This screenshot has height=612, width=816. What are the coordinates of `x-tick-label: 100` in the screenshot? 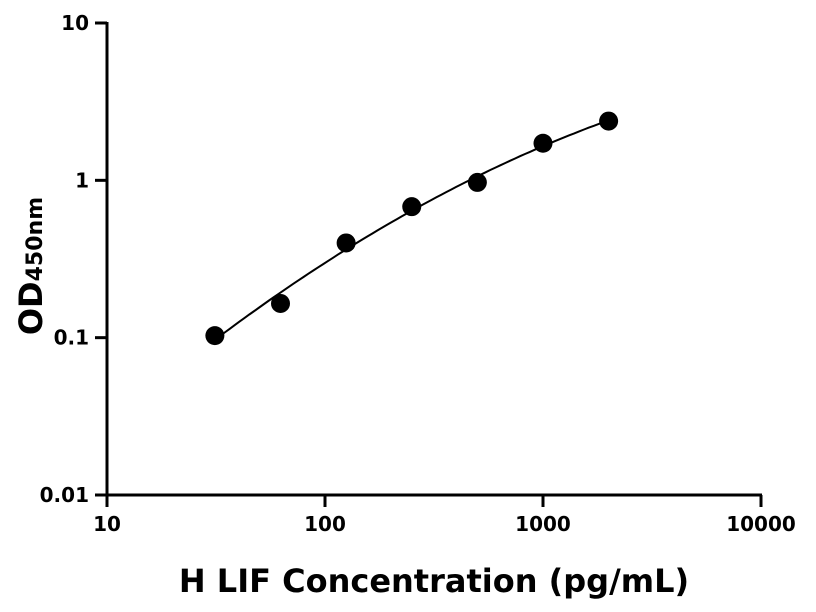 It's located at (325, 524).